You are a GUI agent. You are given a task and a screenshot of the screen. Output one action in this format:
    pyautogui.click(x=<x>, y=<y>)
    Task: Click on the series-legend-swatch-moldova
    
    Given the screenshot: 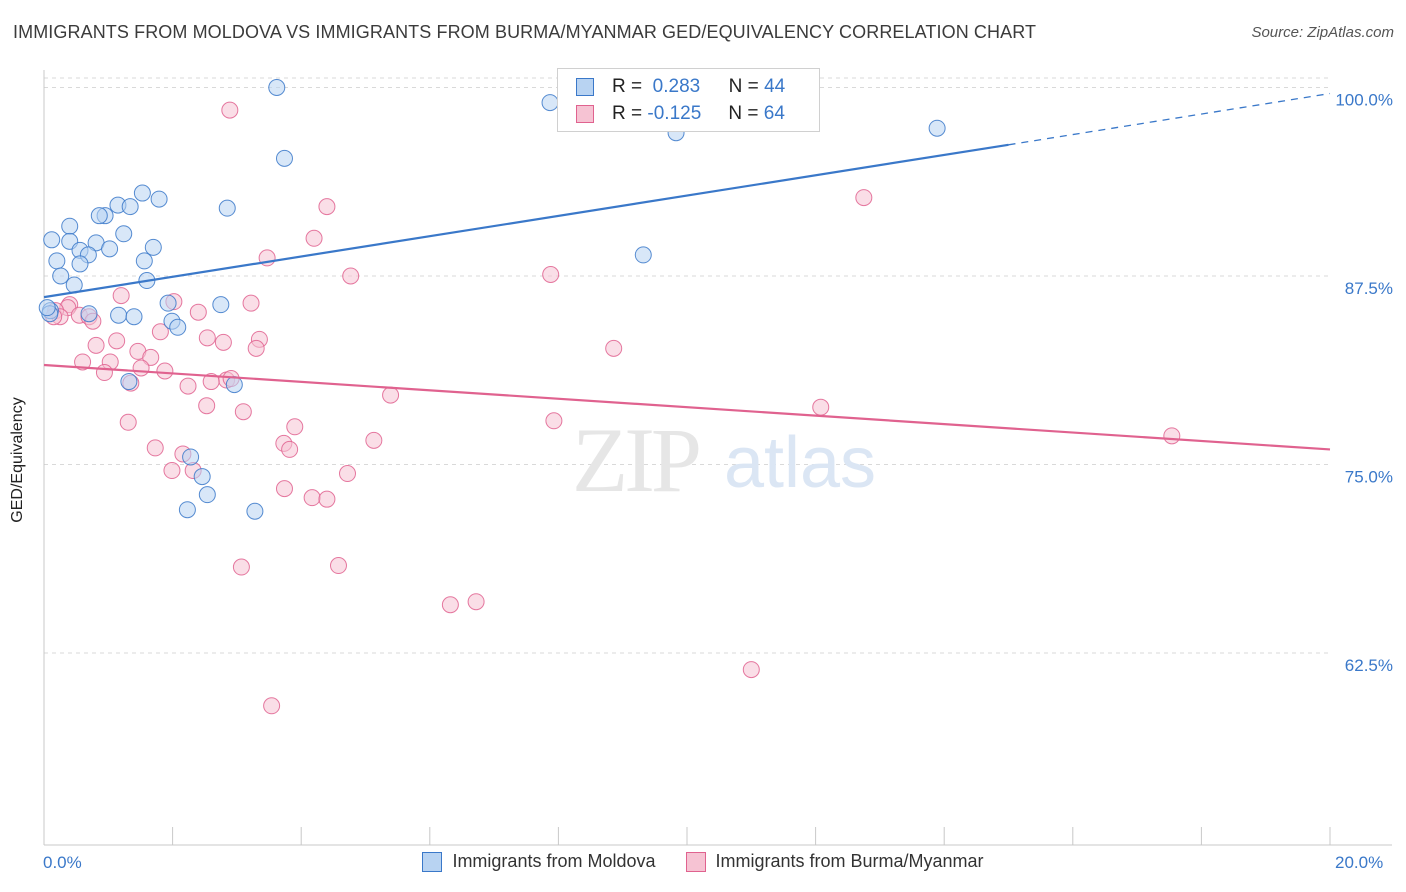 What is the action you would take?
    pyautogui.click(x=432, y=861)
    